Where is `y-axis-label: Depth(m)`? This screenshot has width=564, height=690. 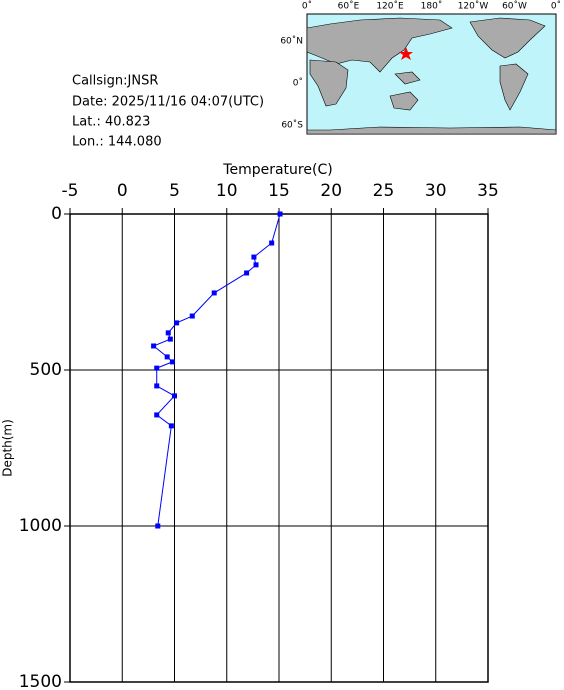
y-axis-label: Depth(m) is located at coordinates (8, 448).